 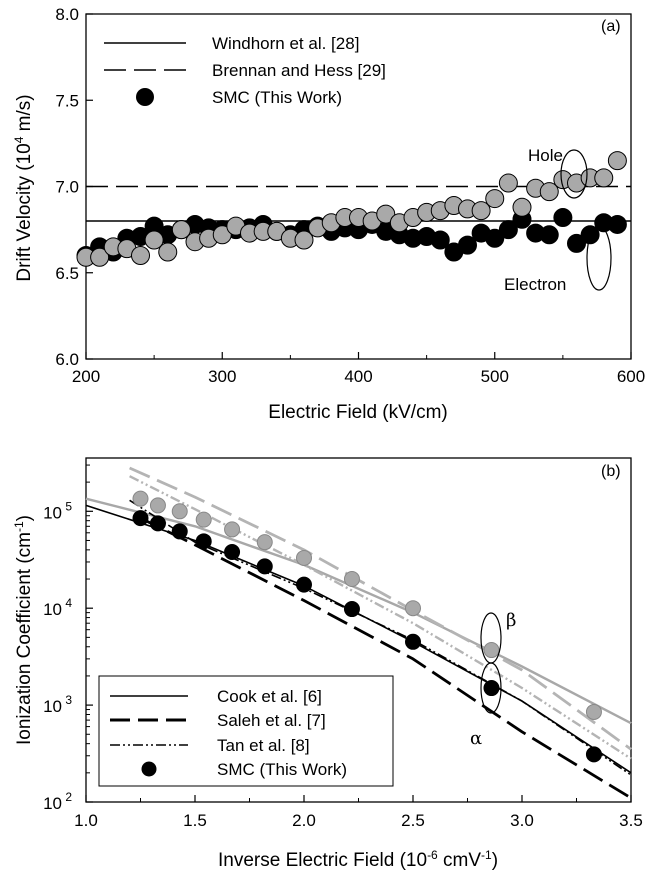 What do you see at coordinates (222, 376) in the screenshot?
I see `a-xtick-label: 300` at bounding box center [222, 376].